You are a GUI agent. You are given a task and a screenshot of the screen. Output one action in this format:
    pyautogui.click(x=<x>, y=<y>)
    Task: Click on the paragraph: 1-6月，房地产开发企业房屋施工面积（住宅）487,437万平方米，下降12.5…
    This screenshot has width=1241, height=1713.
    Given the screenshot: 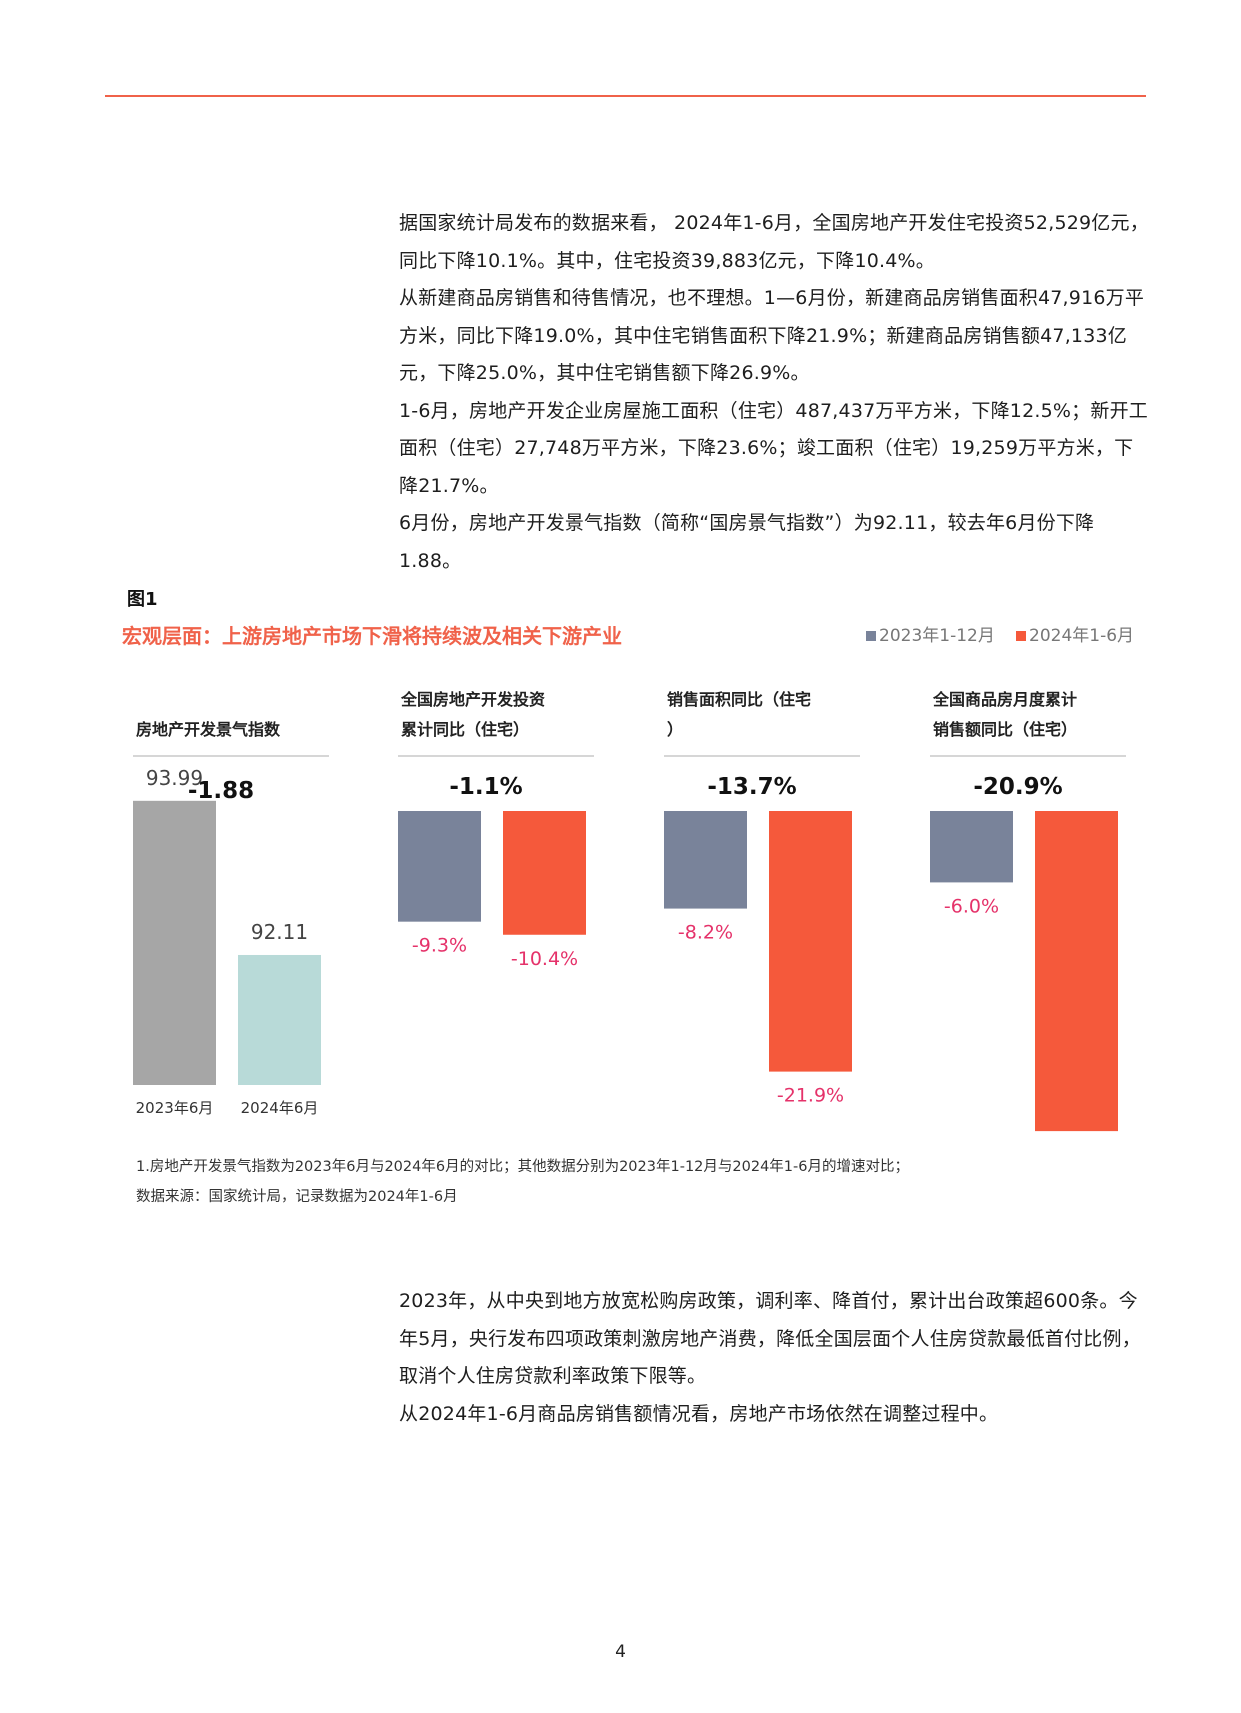 What is the action you would take?
    pyautogui.click(x=773, y=448)
    